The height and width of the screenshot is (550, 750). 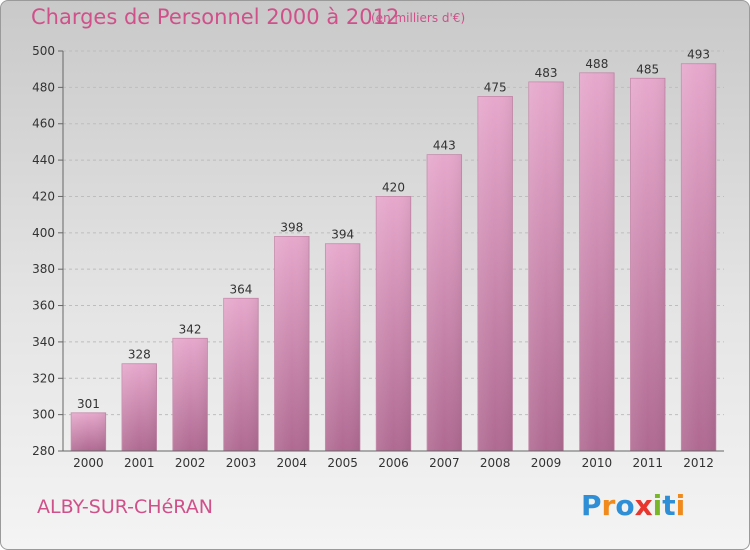 What do you see at coordinates (698, 463) in the screenshot?
I see `x-tick-label: 2012` at bounding box center [698, 463].